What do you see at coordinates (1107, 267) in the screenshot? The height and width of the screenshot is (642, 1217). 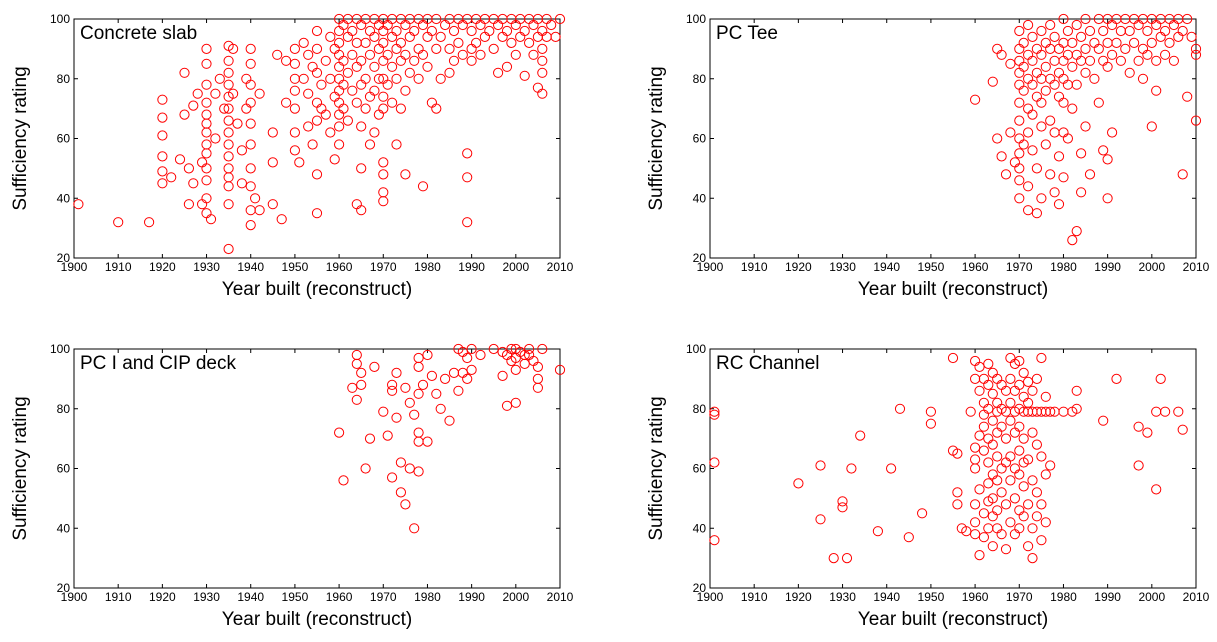 I see `x-tick-label: 1990` at bounding box center [1107, 267].